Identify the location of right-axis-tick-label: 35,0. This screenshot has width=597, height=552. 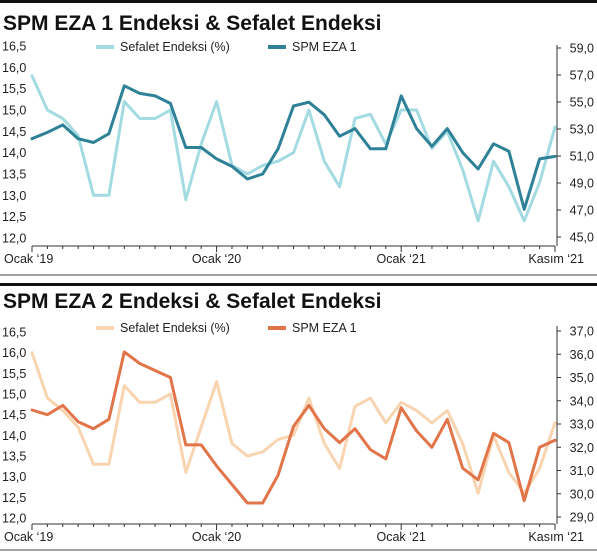
(582, 378).